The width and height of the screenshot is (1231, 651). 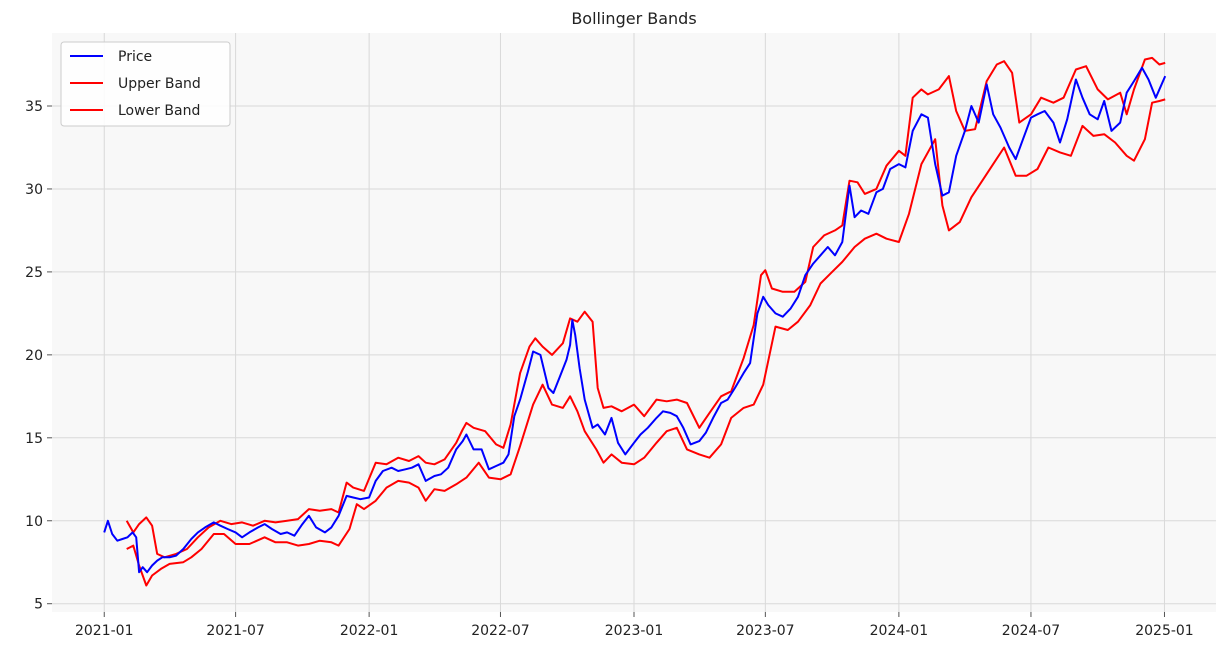 What do you see at coordinates (34, 107) in the screenshot?
I see `y-tick-label: 35` at bounding box center [34, 107].